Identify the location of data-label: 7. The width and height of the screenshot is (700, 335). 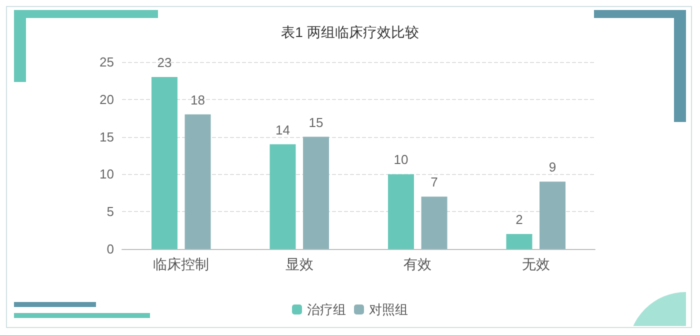
(434, 182).